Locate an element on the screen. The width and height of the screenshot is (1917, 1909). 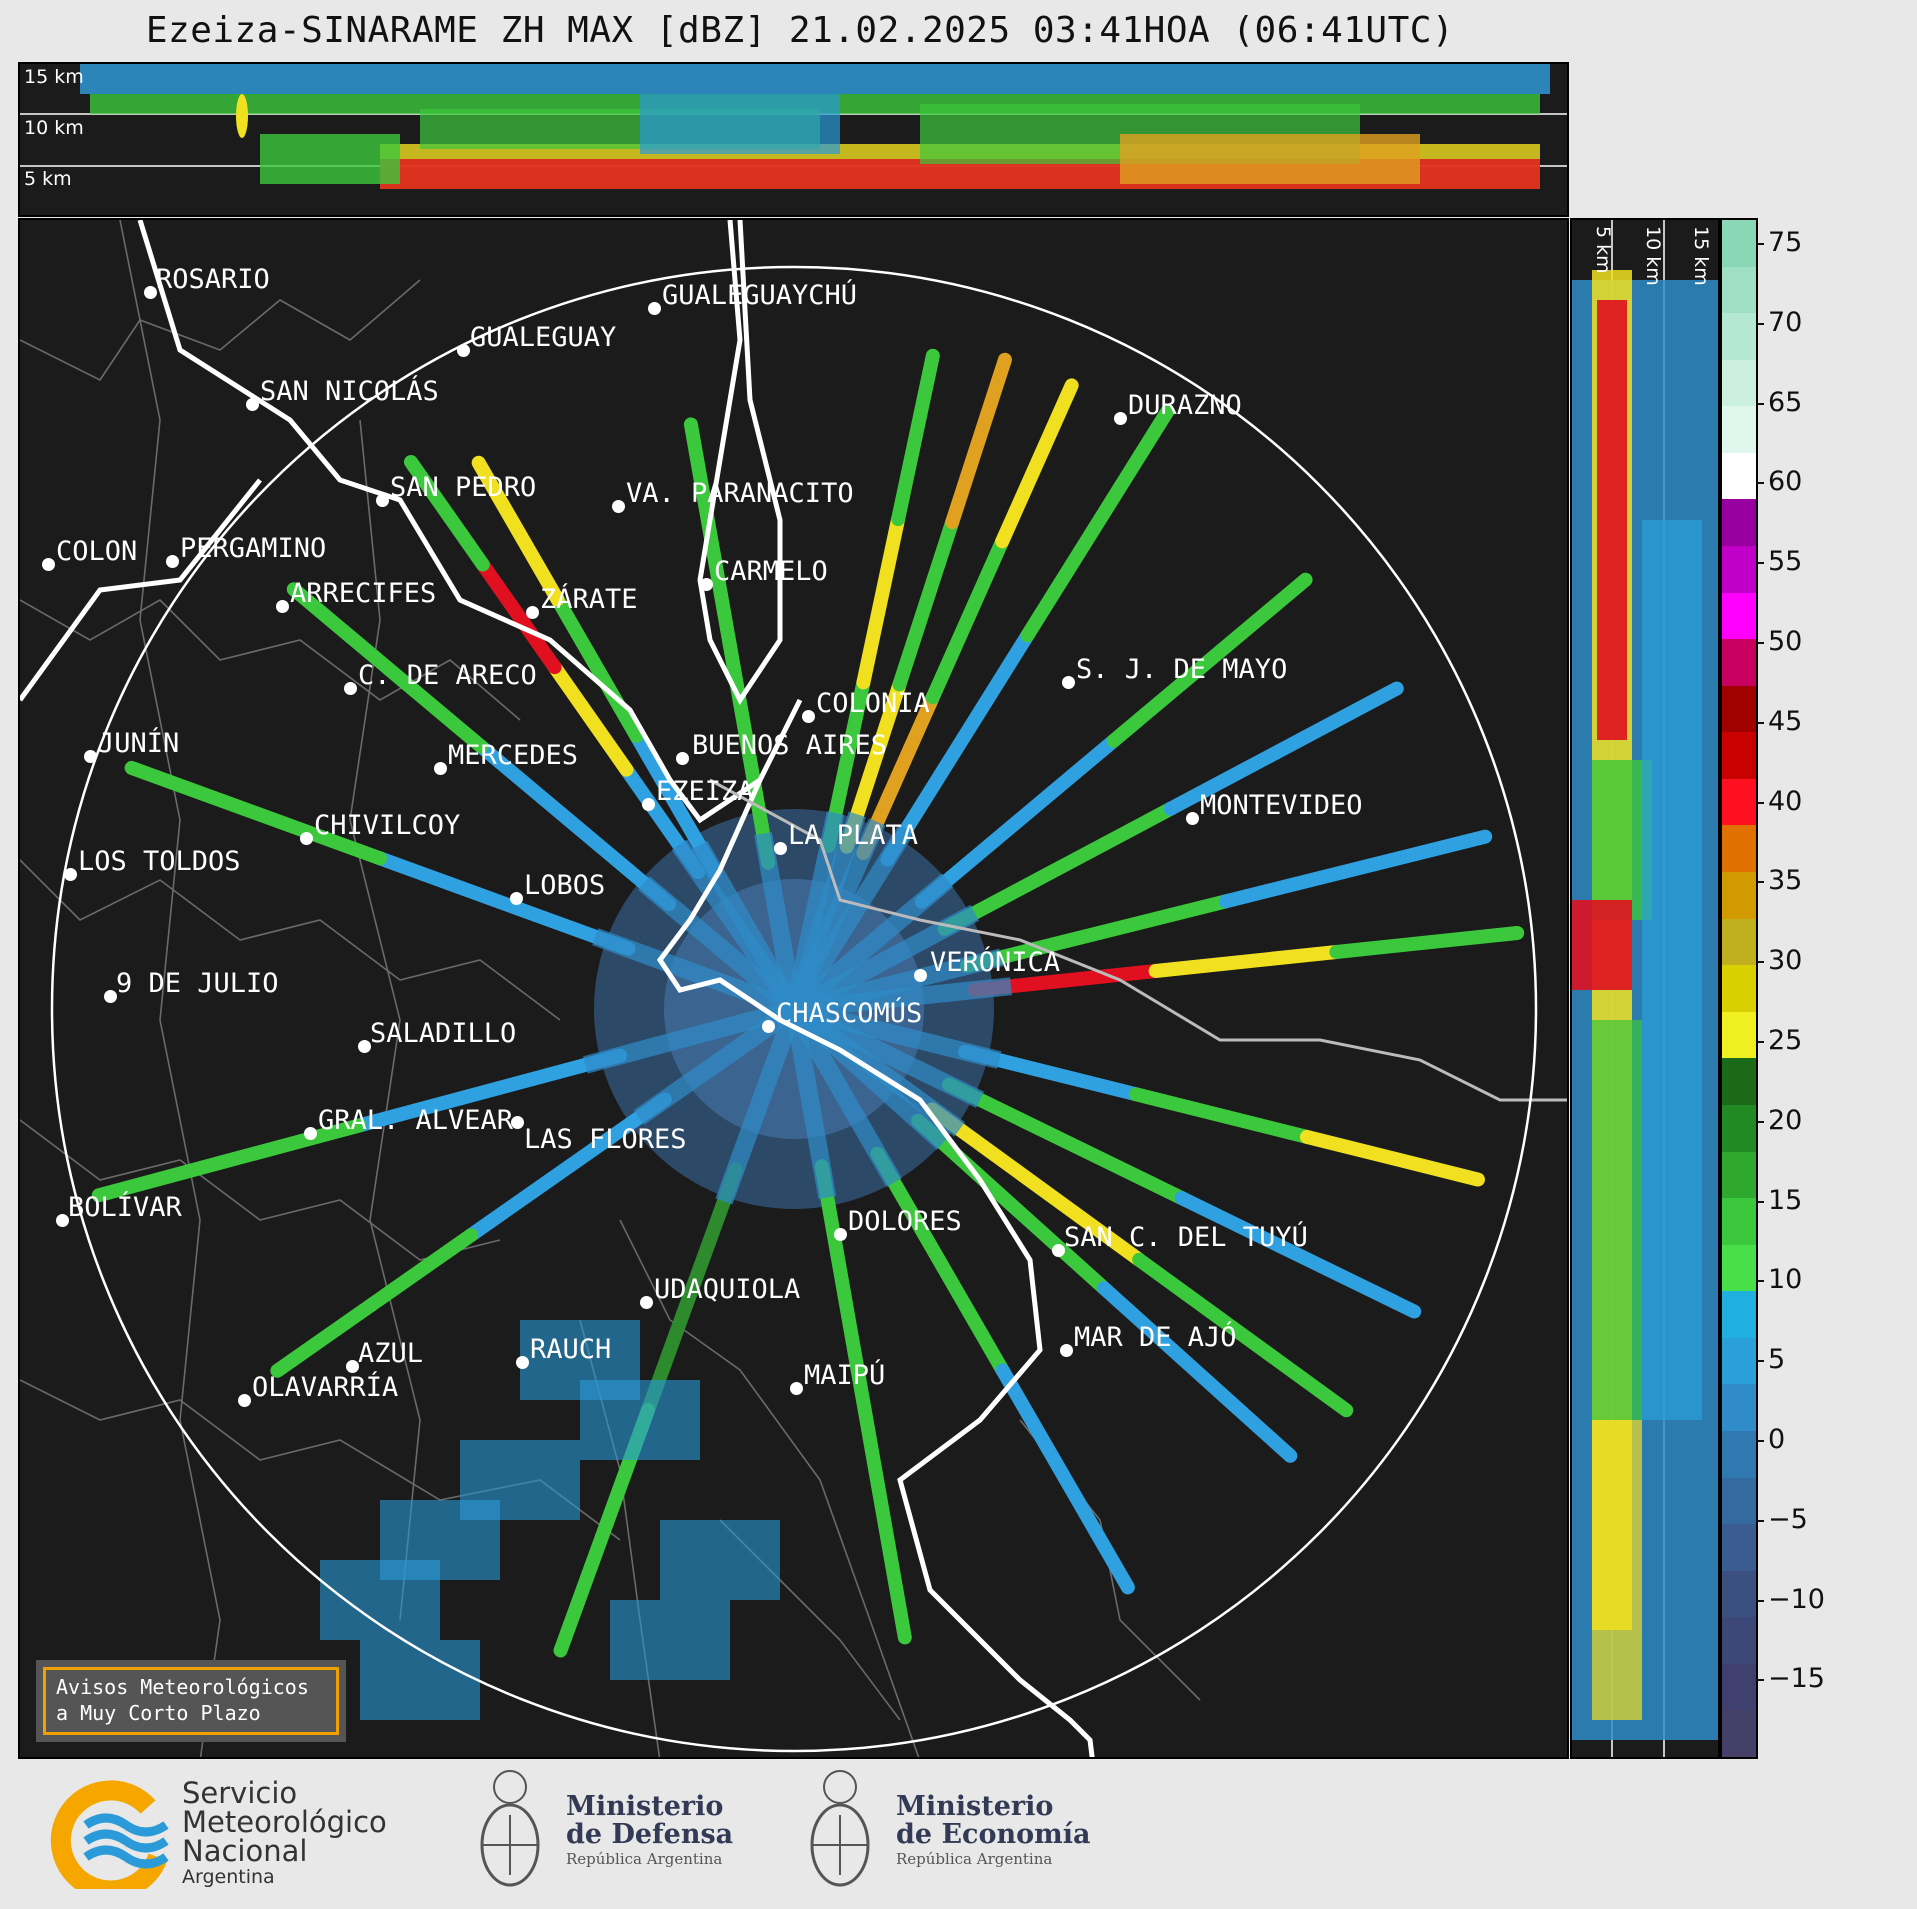
city-label: EZEIZA is located at coordinates (705, 791).